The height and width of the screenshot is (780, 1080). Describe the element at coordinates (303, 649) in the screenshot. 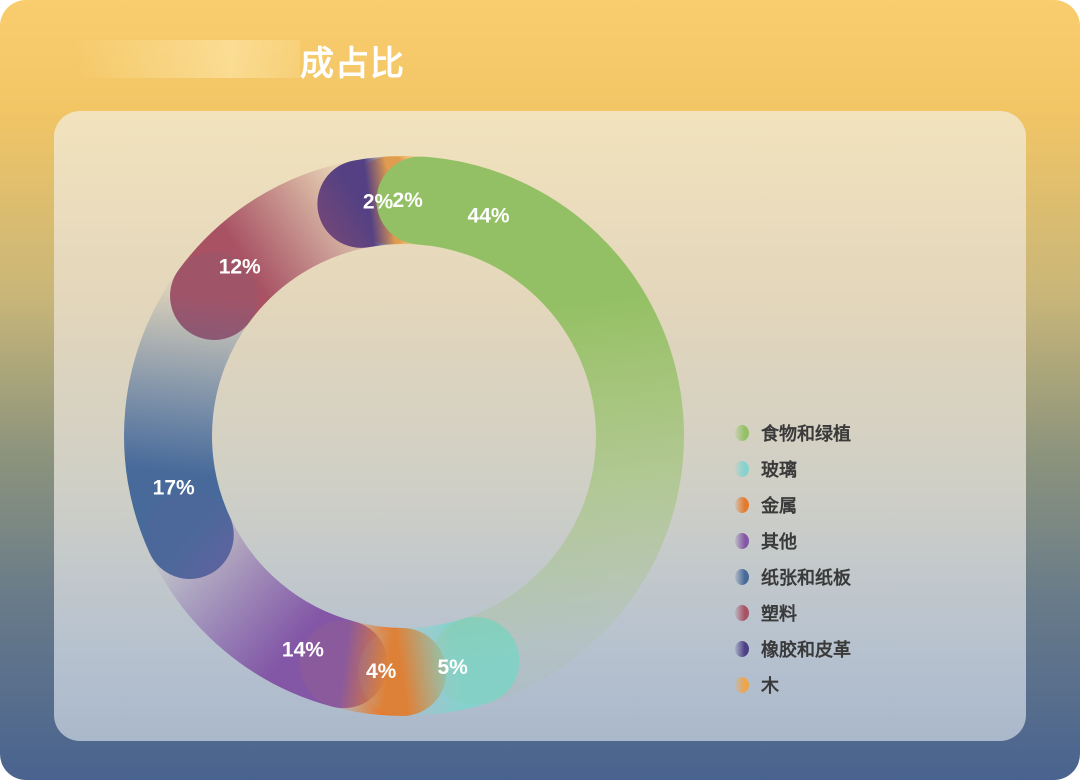

I see `slice-label-3: 14%` at that location.